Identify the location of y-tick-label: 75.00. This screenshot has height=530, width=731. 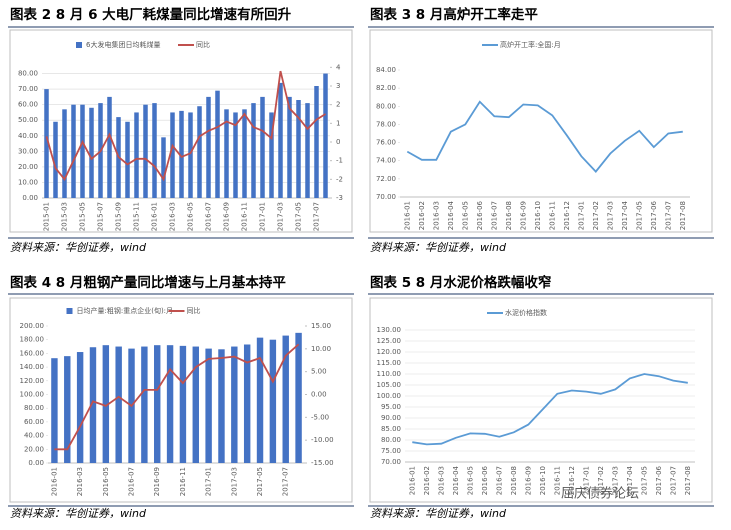
(391, 451).